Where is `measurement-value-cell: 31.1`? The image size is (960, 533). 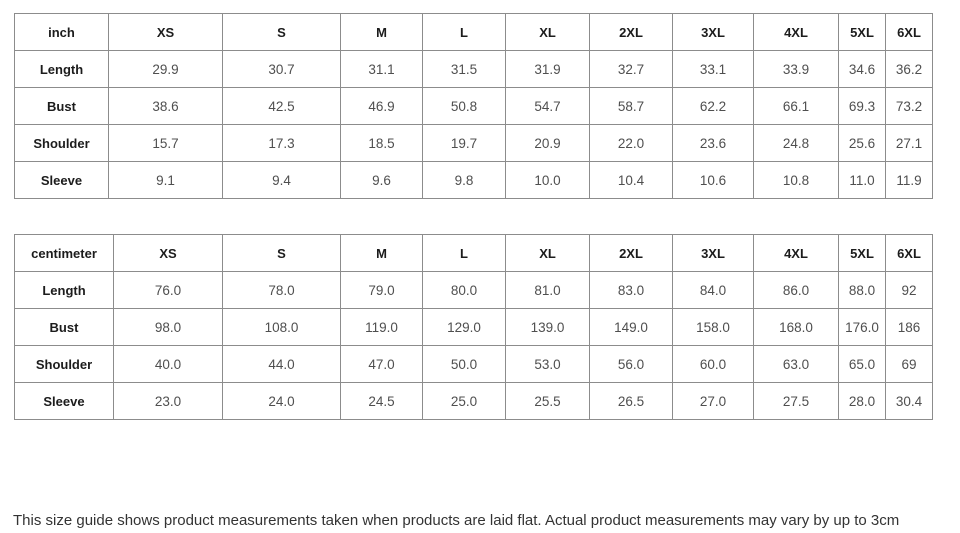 measurement-value-cell: 31.1 is located at coordinates (381, 69).